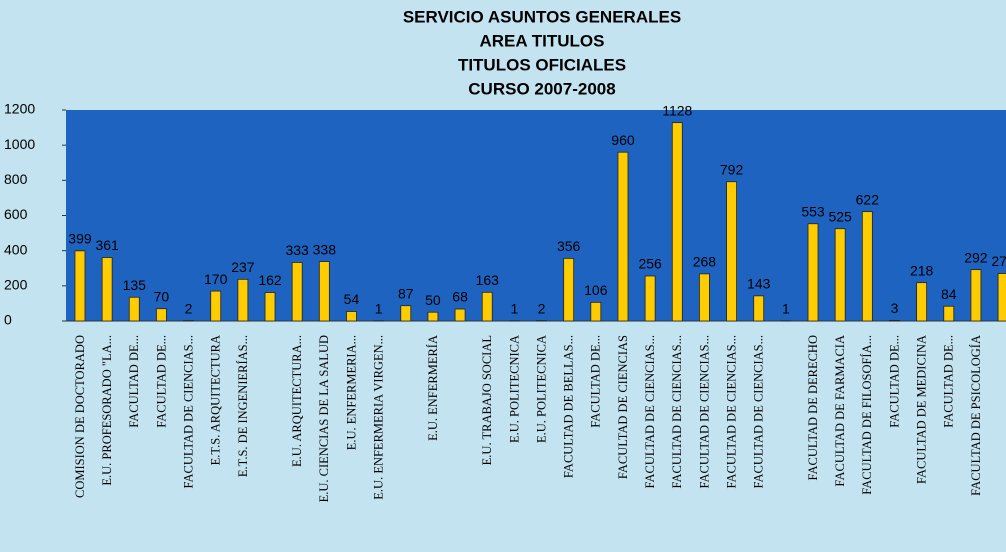 The image size is (1006, 552). Describe the element at coordinates (8, 320) in the screenshot. I see `y-tick-label: 0` at that location.